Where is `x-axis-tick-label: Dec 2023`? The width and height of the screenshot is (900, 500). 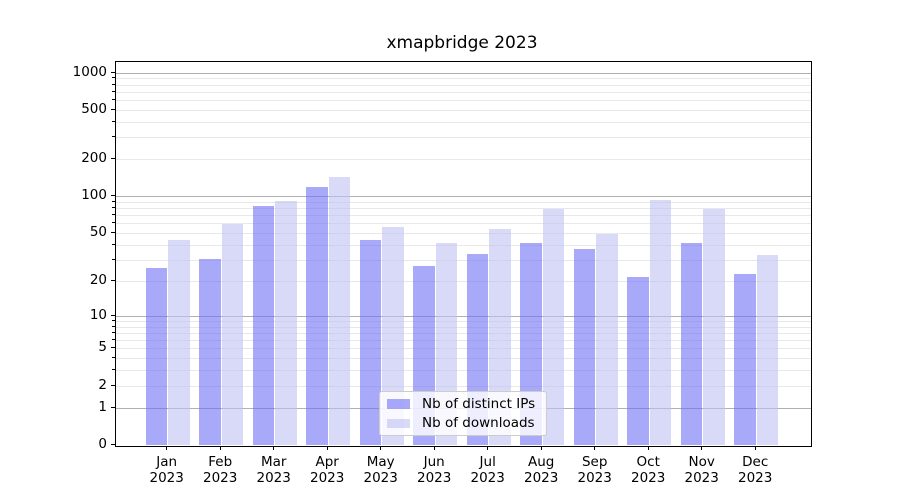
x-axis-tick-label: Dec 2023 is located at coordinates (755, 470).